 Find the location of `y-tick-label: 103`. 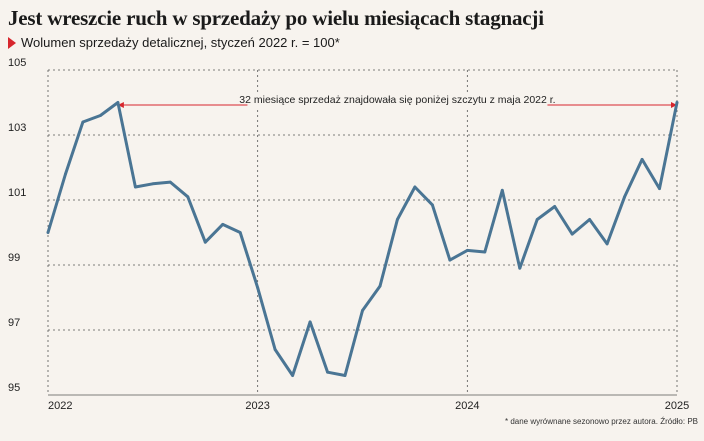

y-tick-label: 103 is located at coordinates (17, 128).